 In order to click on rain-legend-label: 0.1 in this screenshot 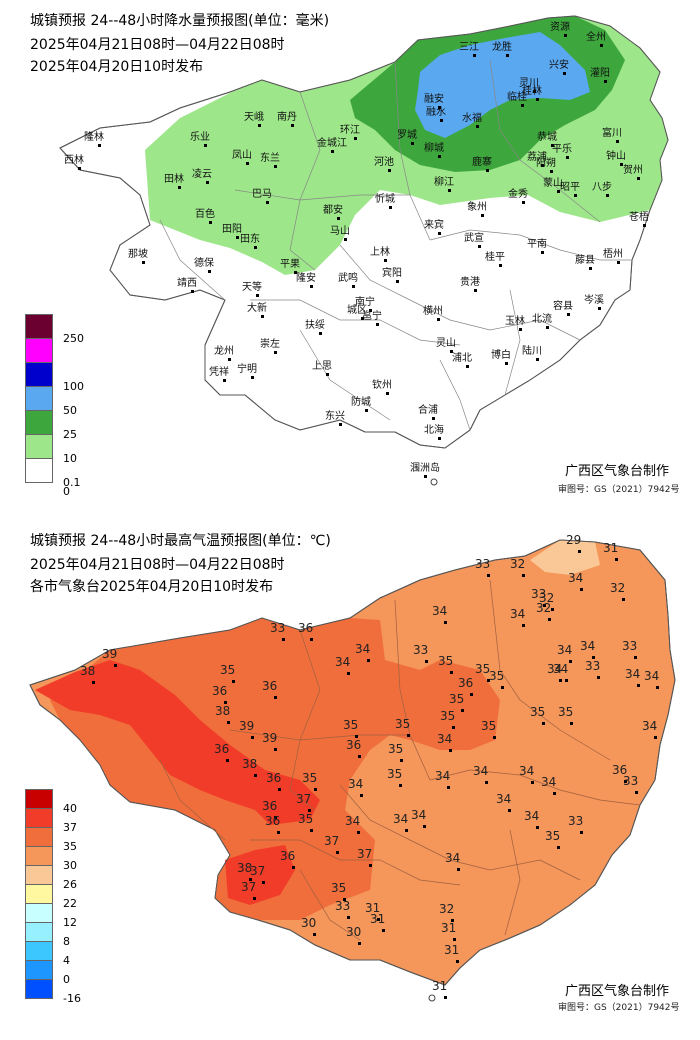, I will do `click(72, 482)`.